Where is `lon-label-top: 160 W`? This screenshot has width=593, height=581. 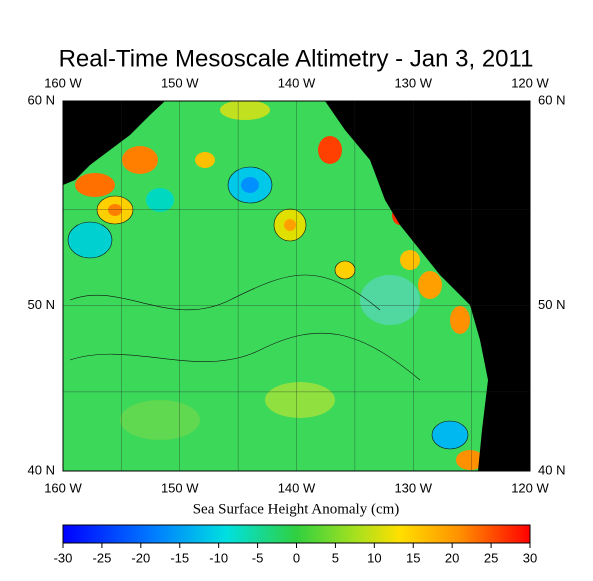 lon-label-top: 160 W is located at coordinates (63, 82).